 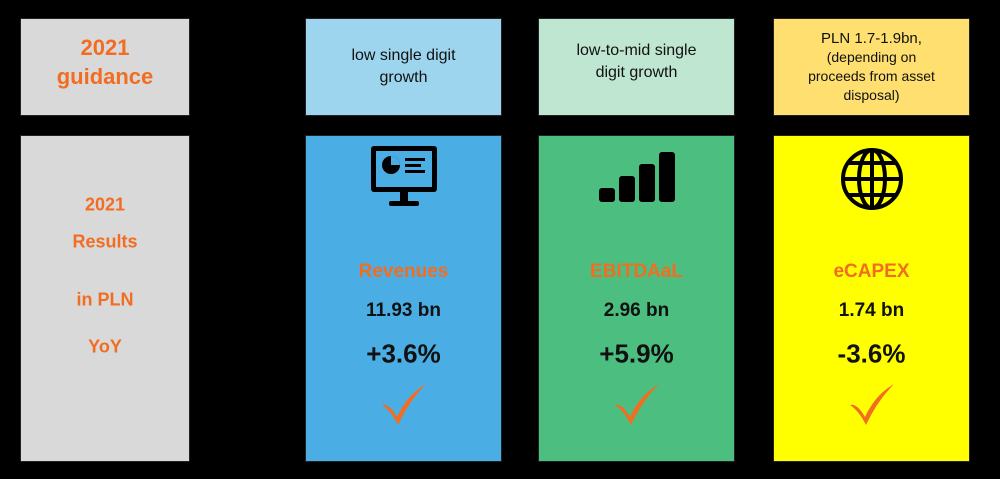 What do you see at coordinates (871, 310) in the screenshot?
I see `metric-value: 1.74 bn` at bounding box center [871, 310].